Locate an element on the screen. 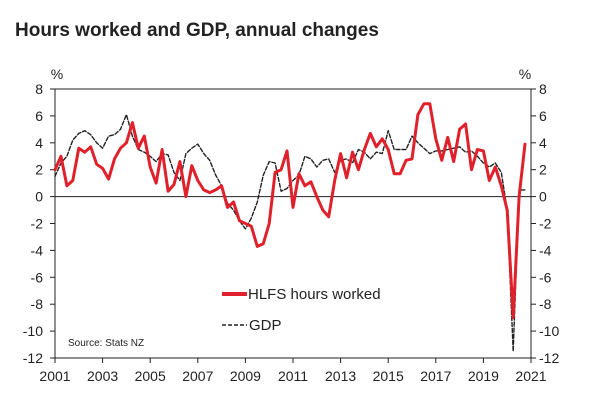 The height and width of the screenshot is (412, 598). left-tick-label: -12 is located at coordinates (33, 358).